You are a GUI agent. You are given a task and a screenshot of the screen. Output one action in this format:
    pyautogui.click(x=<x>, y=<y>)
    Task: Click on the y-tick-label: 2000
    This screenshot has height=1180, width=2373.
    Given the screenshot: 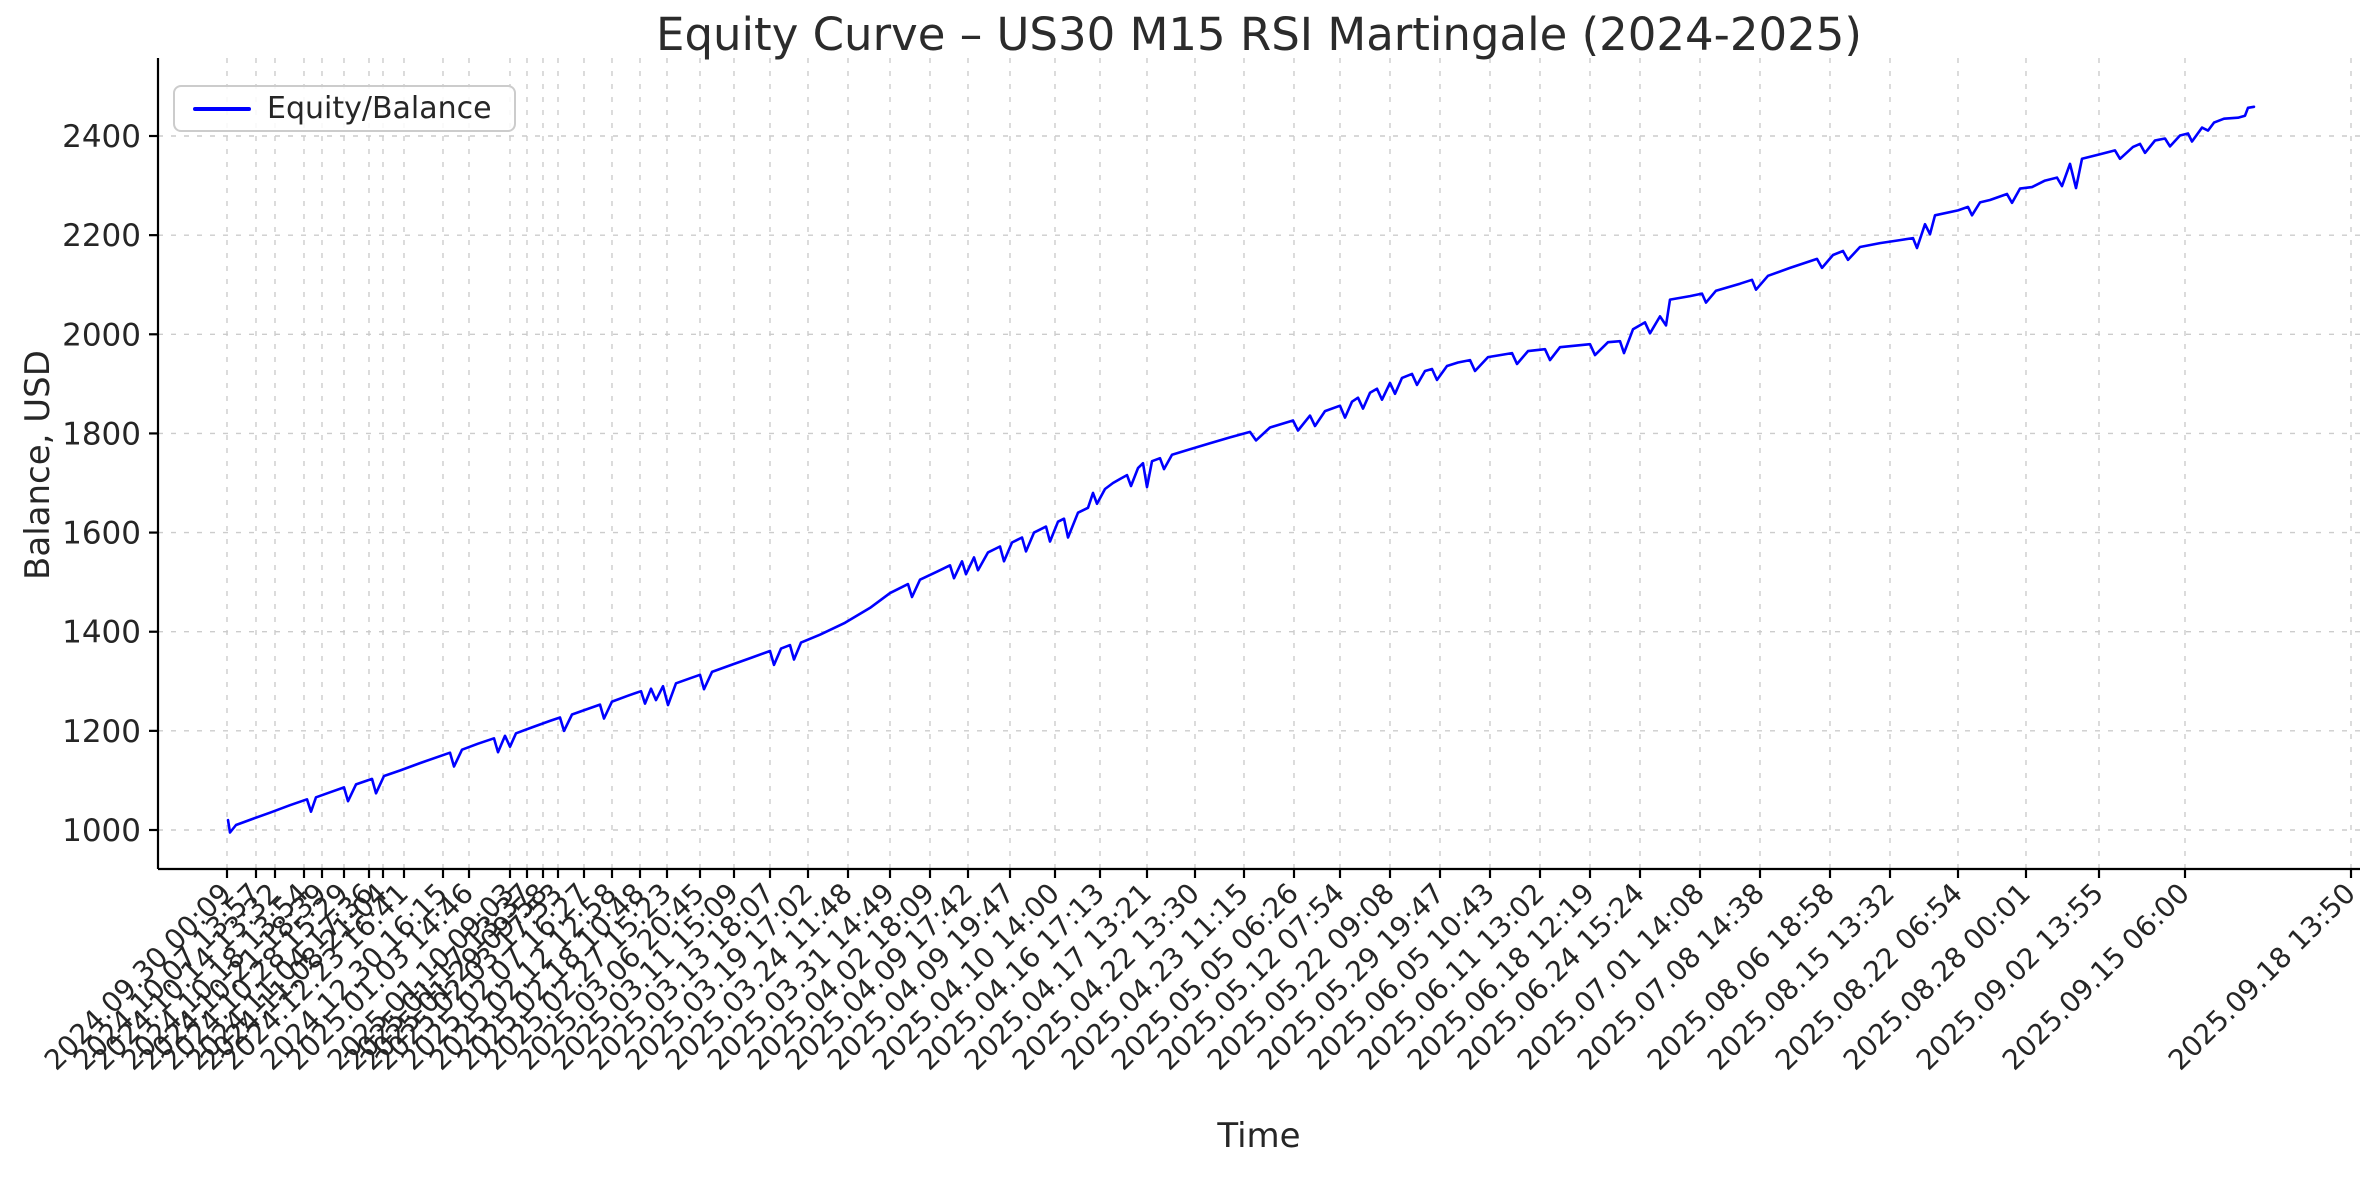 What is the action you would take?
    pyautogui.click(x=101, y=335)
    